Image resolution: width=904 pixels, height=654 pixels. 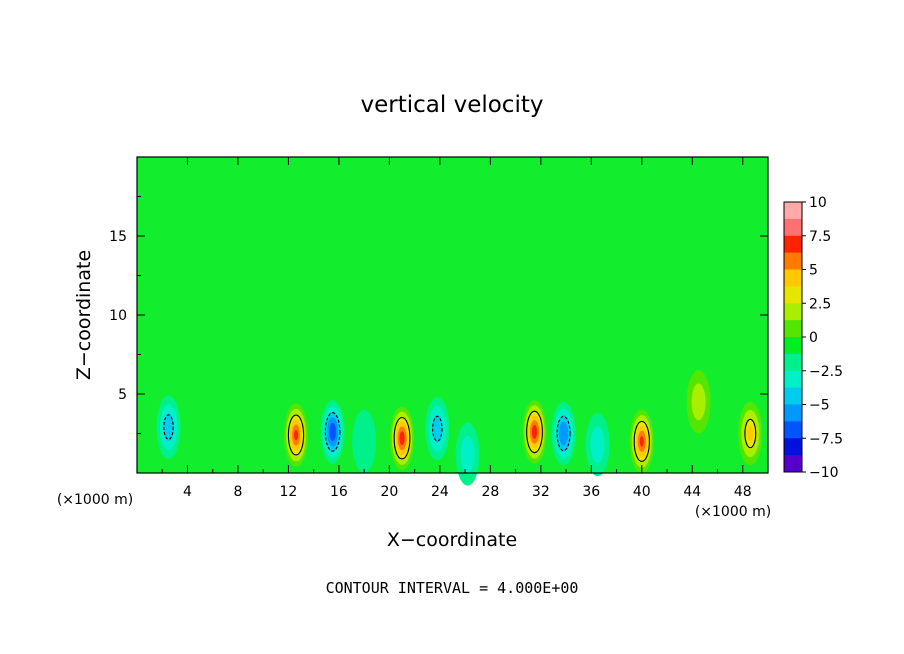 What do you see at coordinates (591, 492) in the screenshot?
I see `x-tick-label: 36` at bounding box center [591, 492].